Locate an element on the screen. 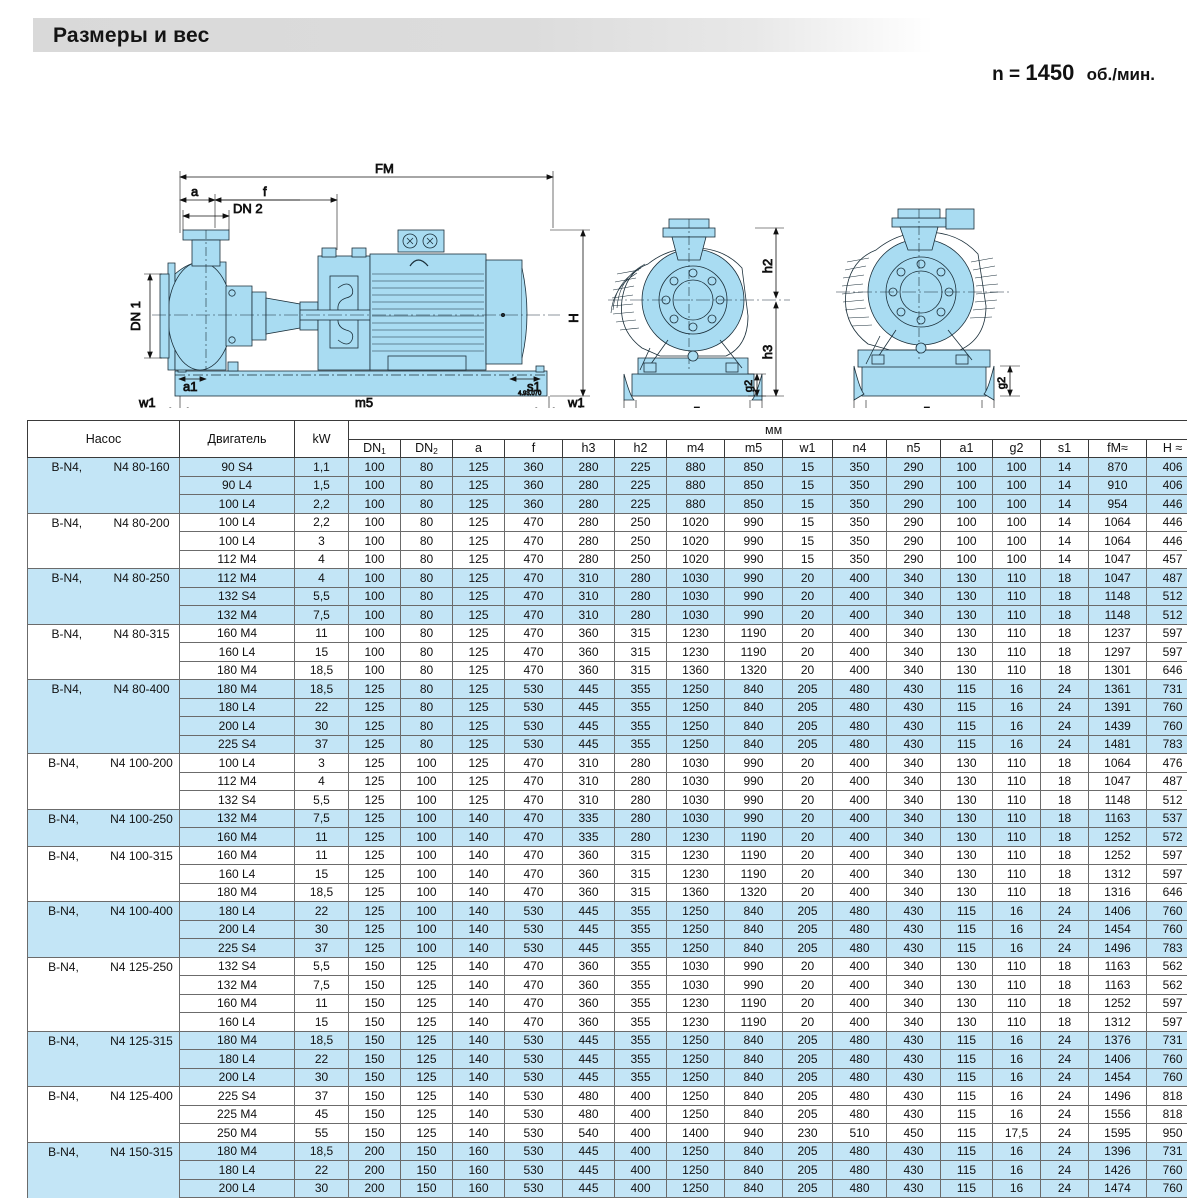 This screenshot has width=1187, height=1198. label-n5-right: n5 is located at coordinates (923, 406).